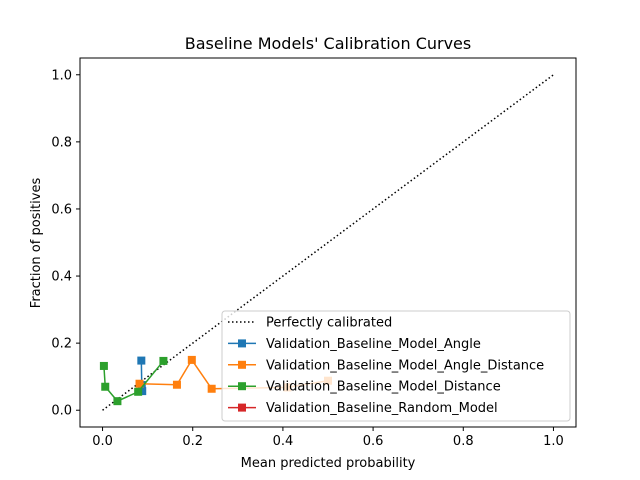 This screenshot has width=640, height=480. Describe the element at coordinates (61, 142) in the screenshot. I see `y-tick-label: 0.8` at that location.